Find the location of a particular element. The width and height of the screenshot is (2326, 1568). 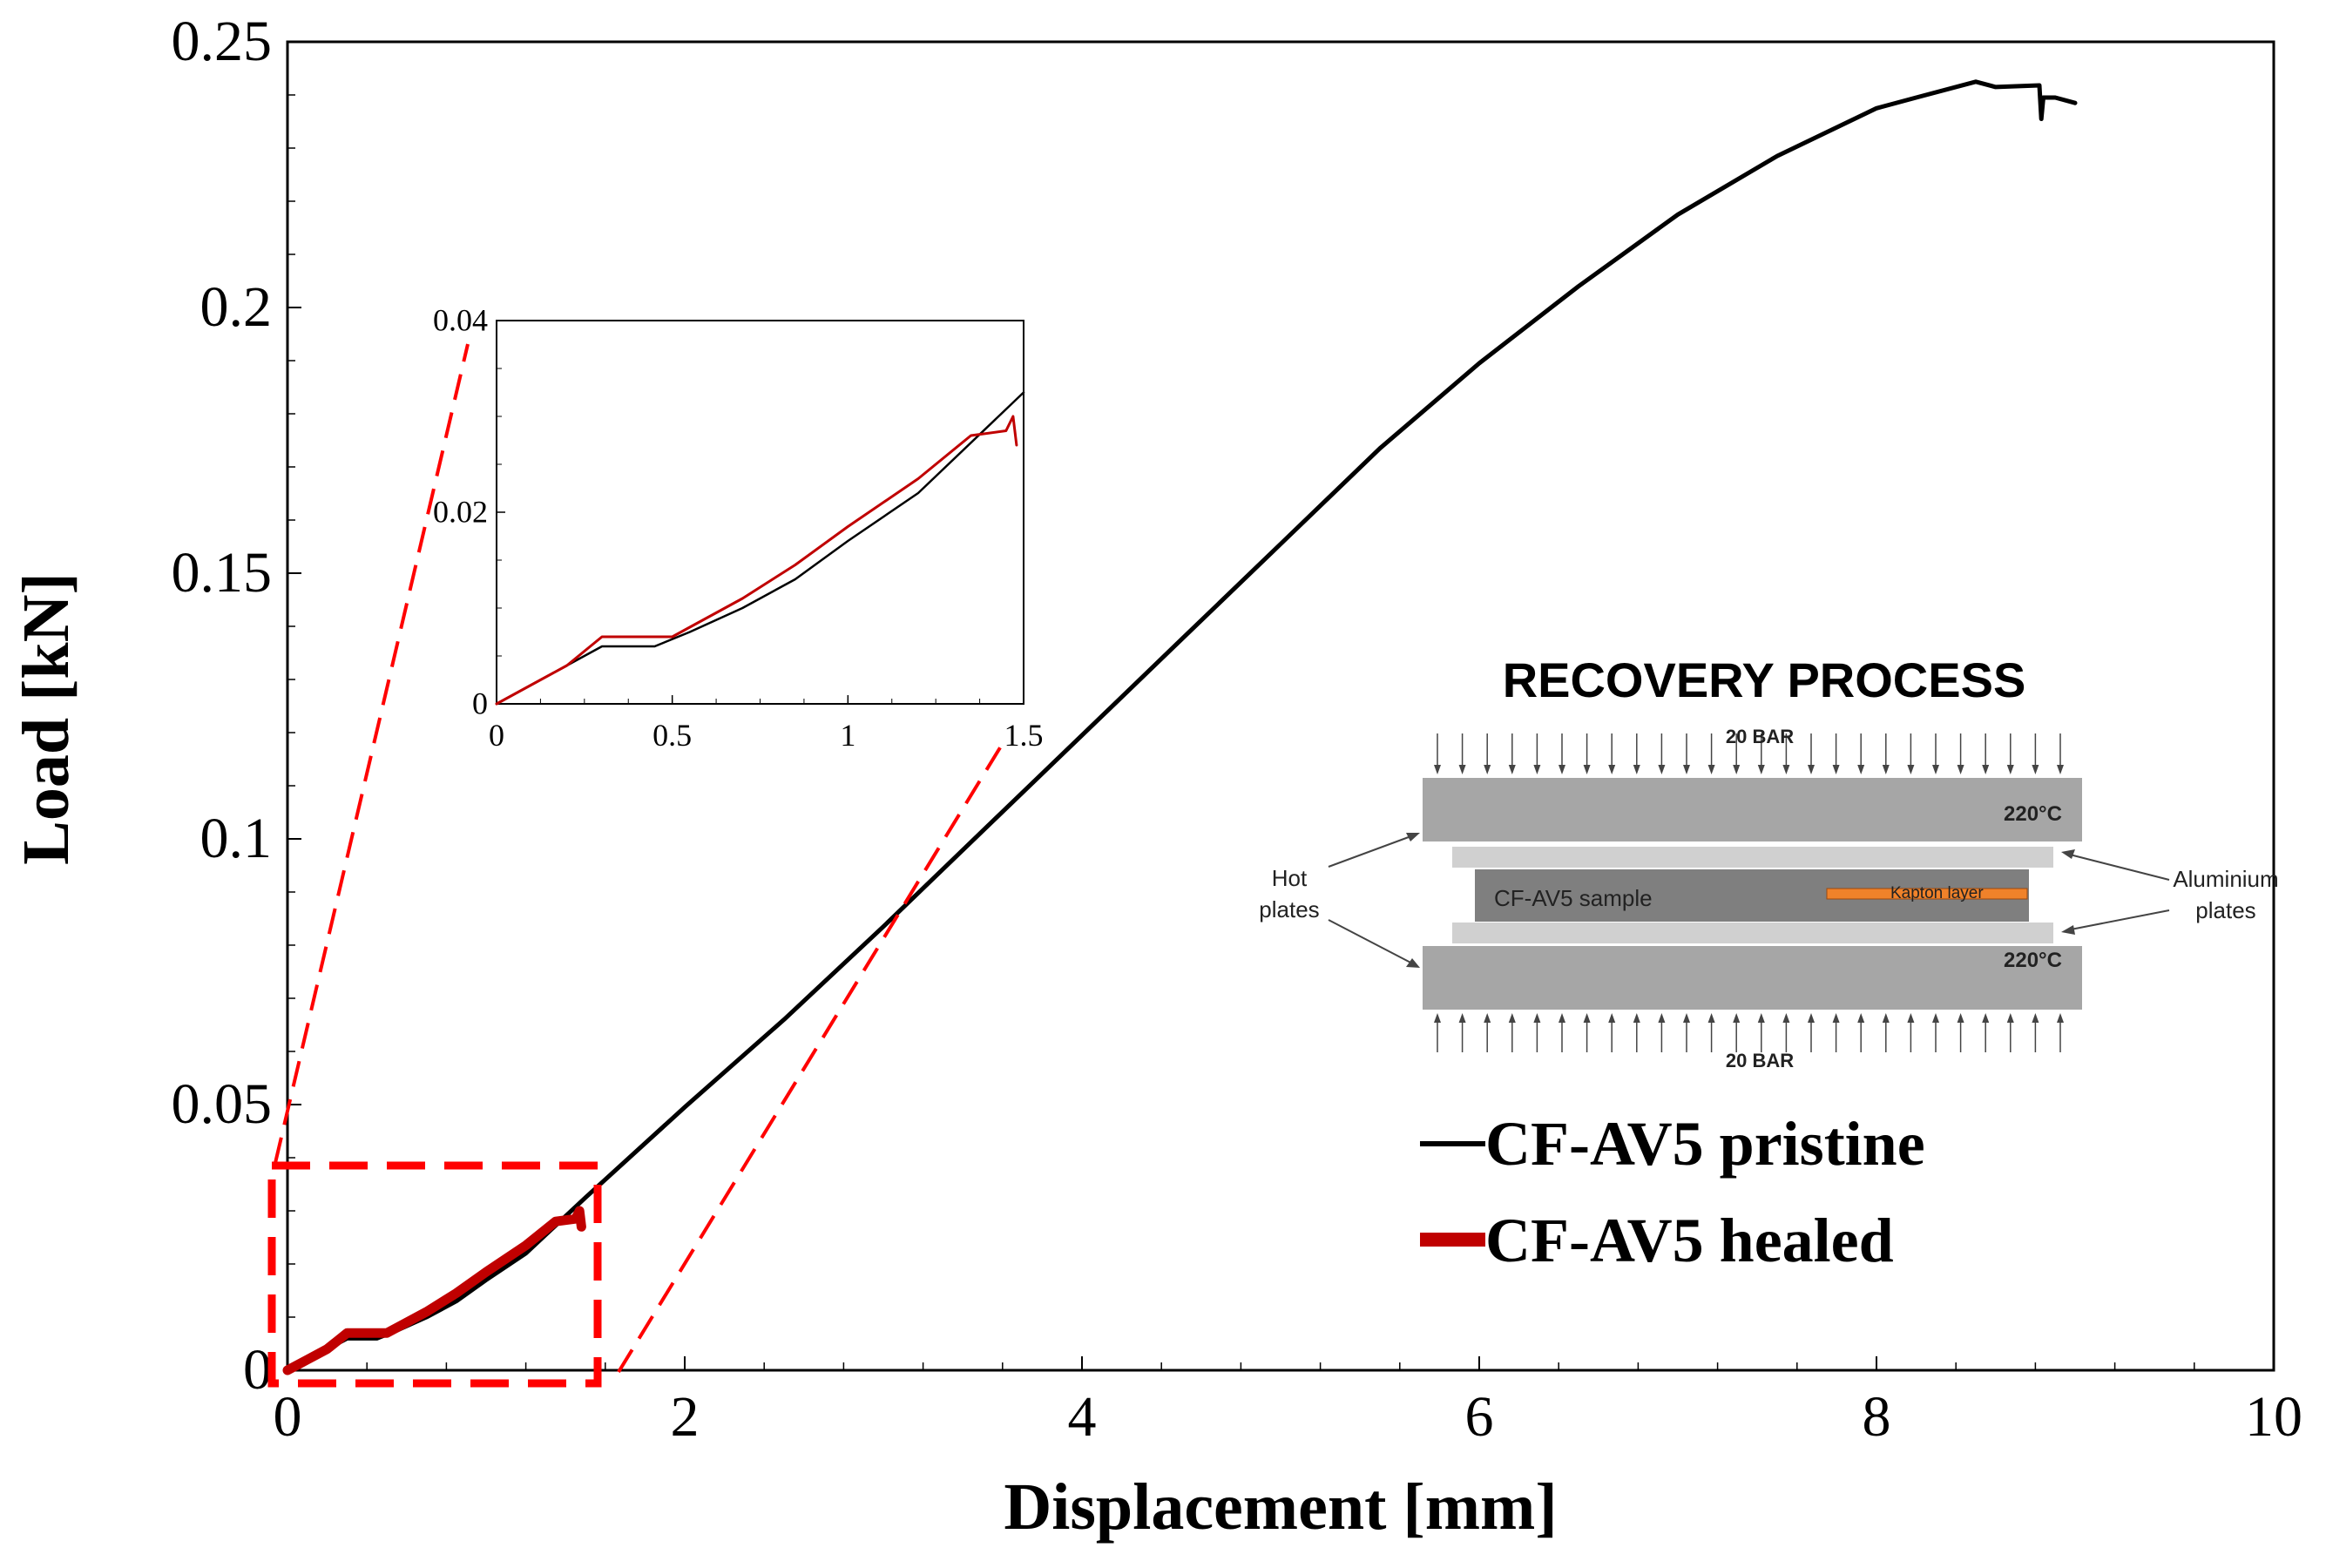

al-plates-arrowhead-bottom is located at coordinates (2068, 930).